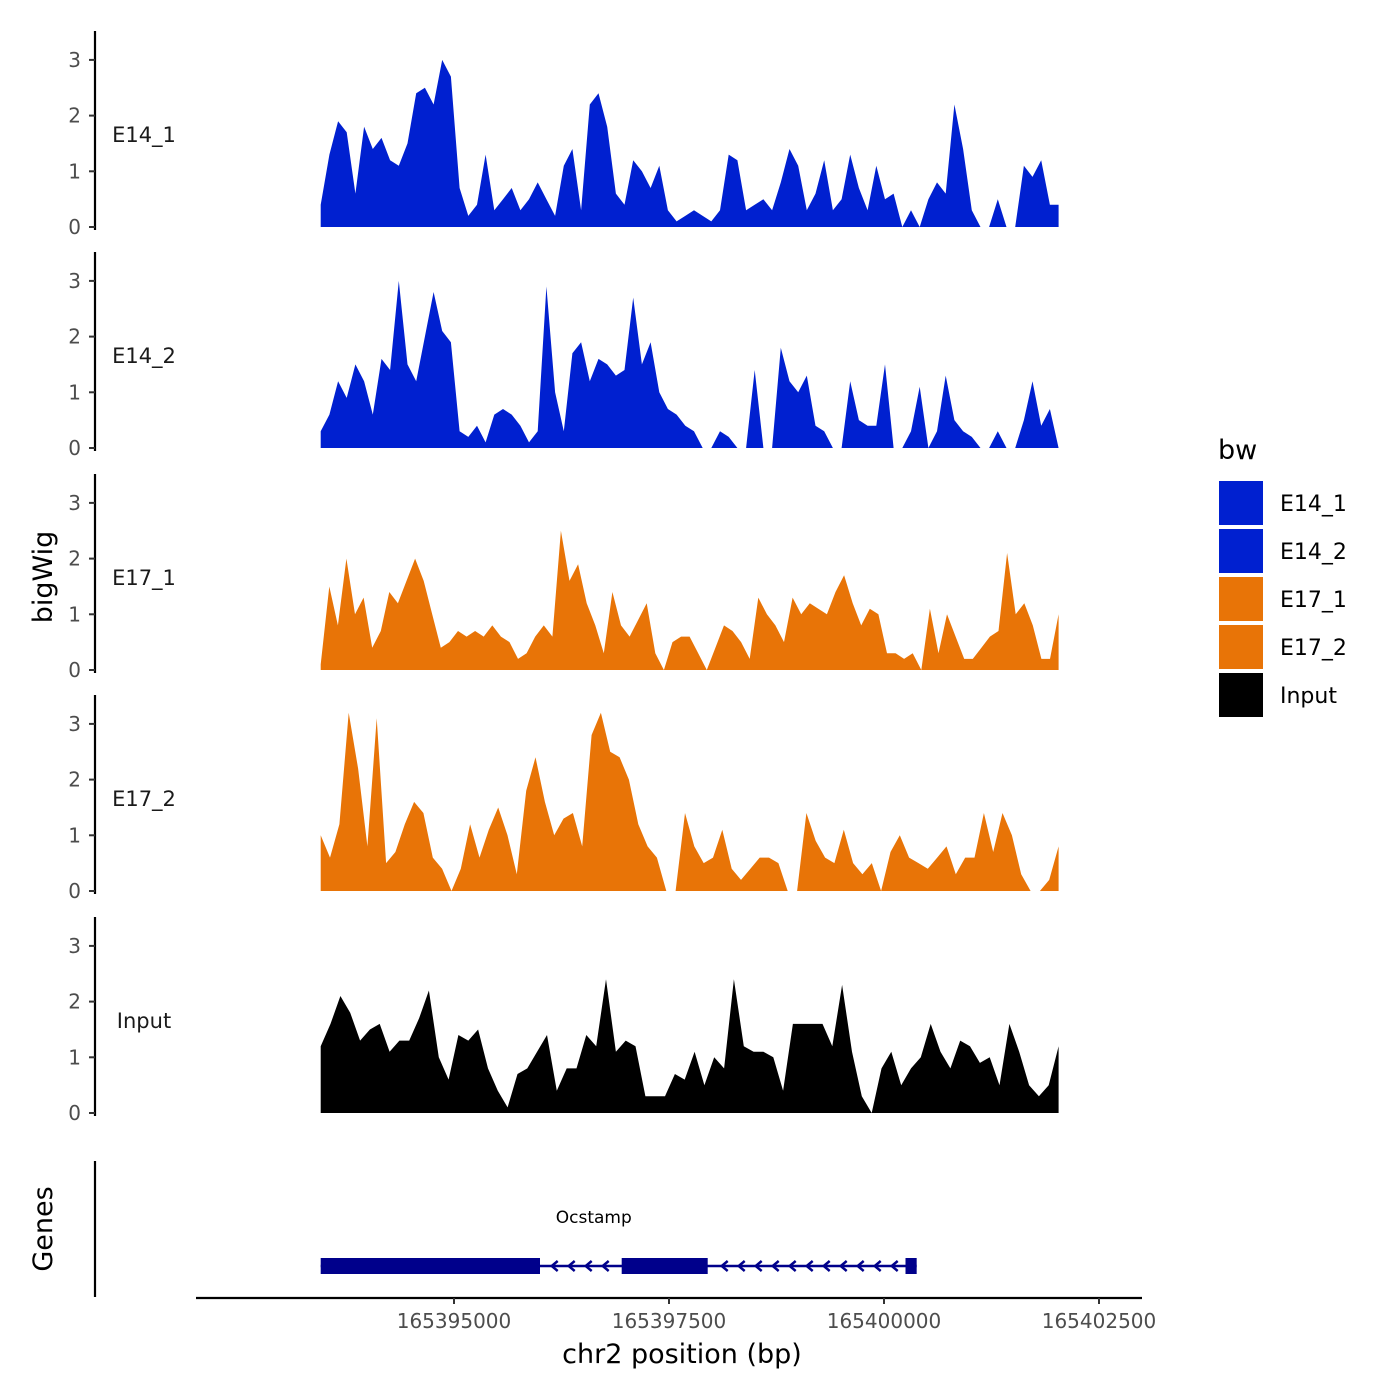 The width and height of the screenshot is (1400, 1400). What do you see at coordinates (682, 1354) in the screenshot?
I see `x-axis-title: chr2 position (bp)` at bounding box center [682, 1354].